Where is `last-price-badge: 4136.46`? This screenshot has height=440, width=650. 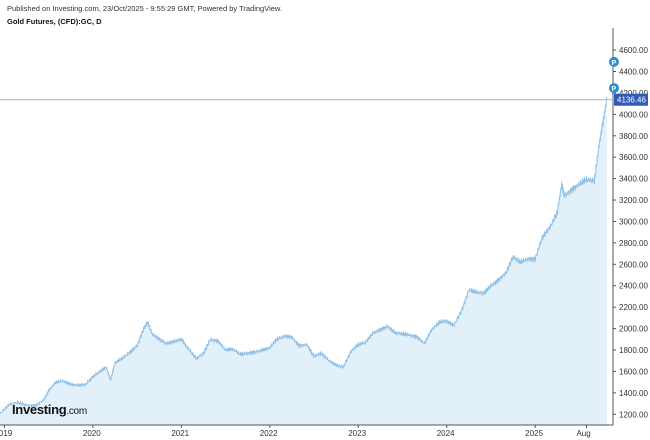 last-price-badge: 4136.46 is located at coordinates (631, 99).